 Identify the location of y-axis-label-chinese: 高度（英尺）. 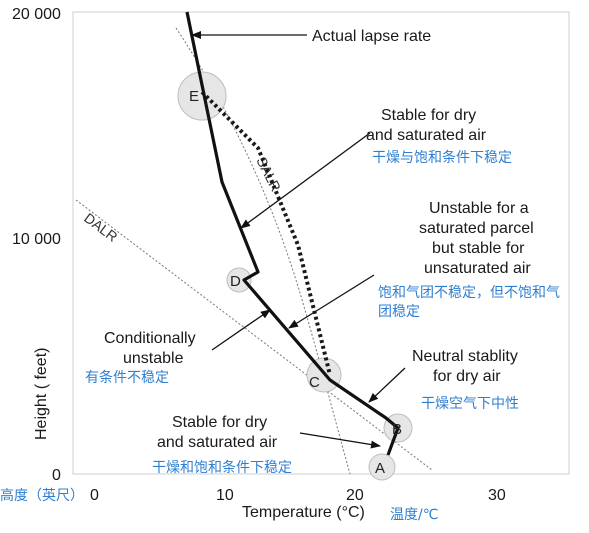
(42, 495).